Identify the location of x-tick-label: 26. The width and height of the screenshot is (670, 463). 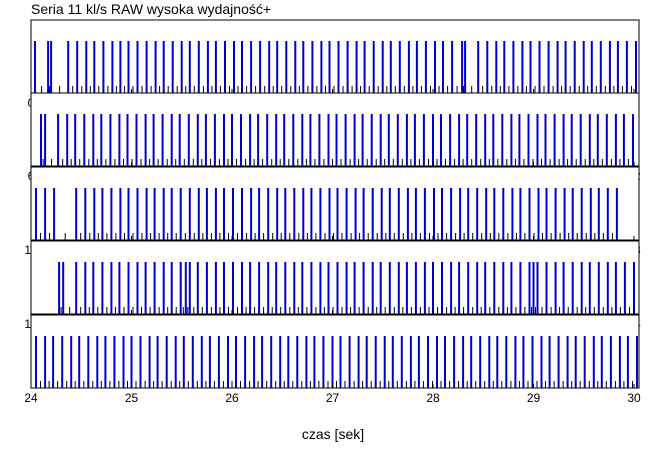
(232, 398).